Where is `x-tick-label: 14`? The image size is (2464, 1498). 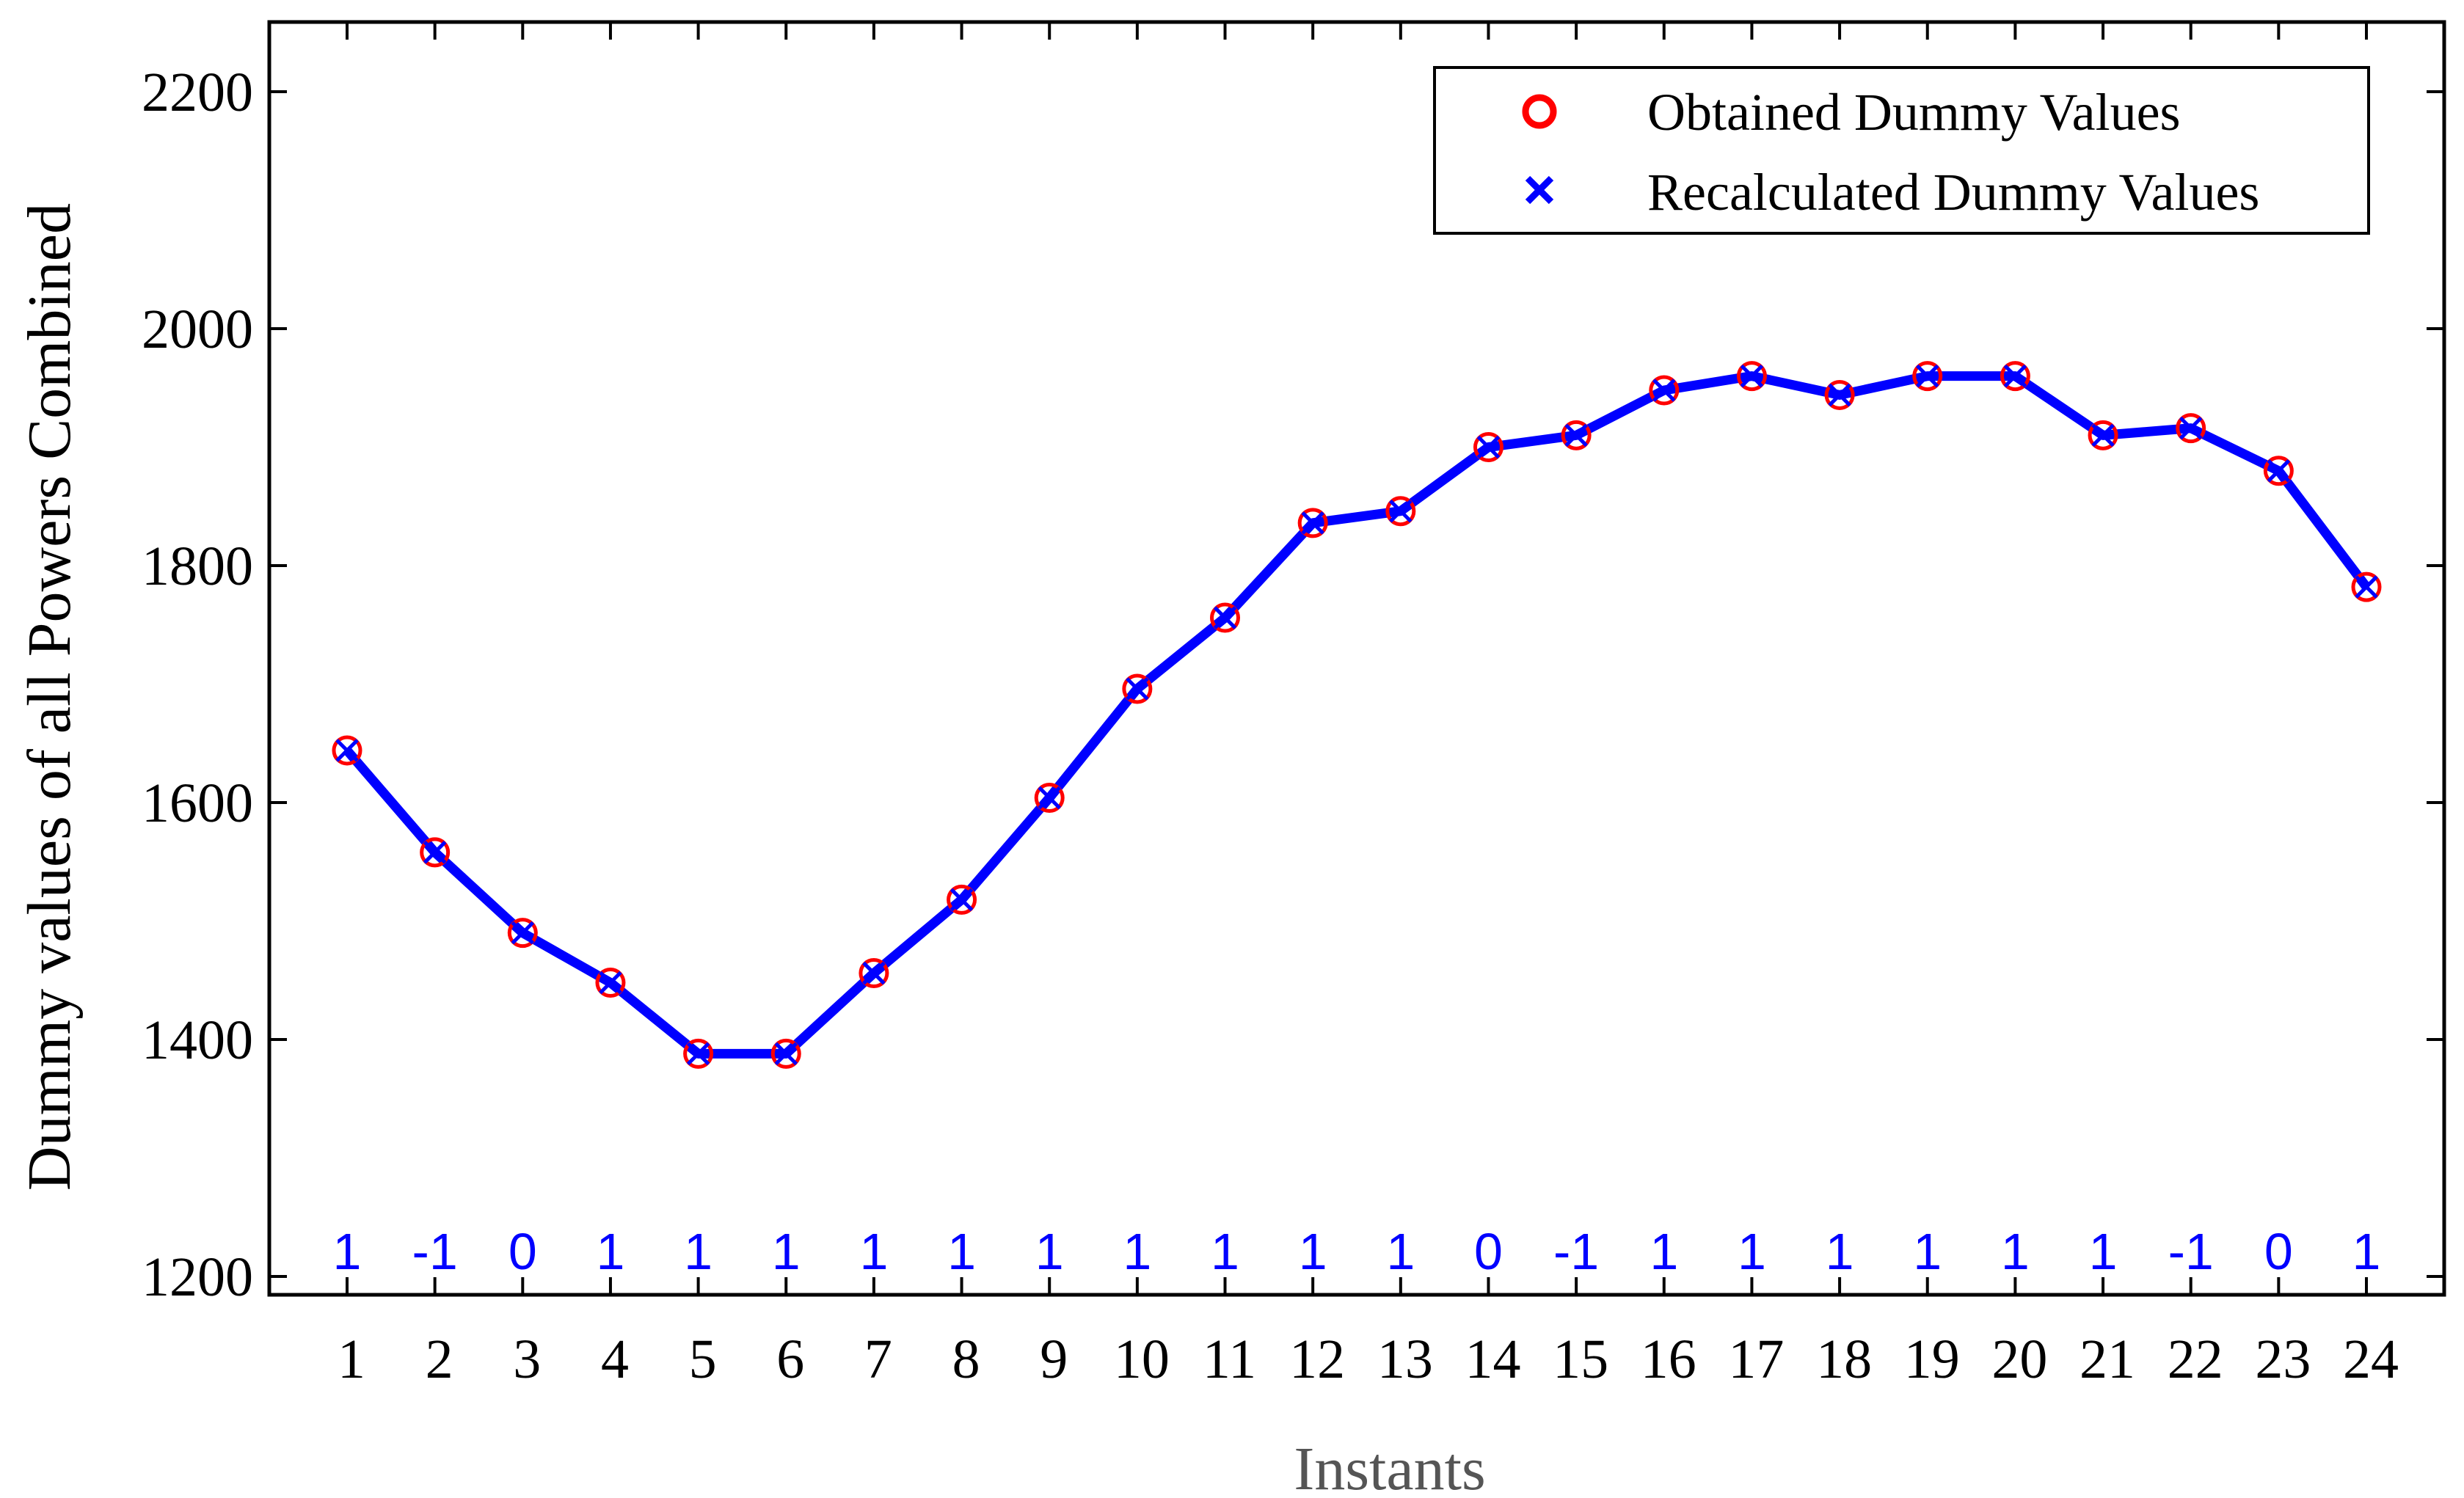
x-tick-label: 14 is located at coordinates (1492, 1359).